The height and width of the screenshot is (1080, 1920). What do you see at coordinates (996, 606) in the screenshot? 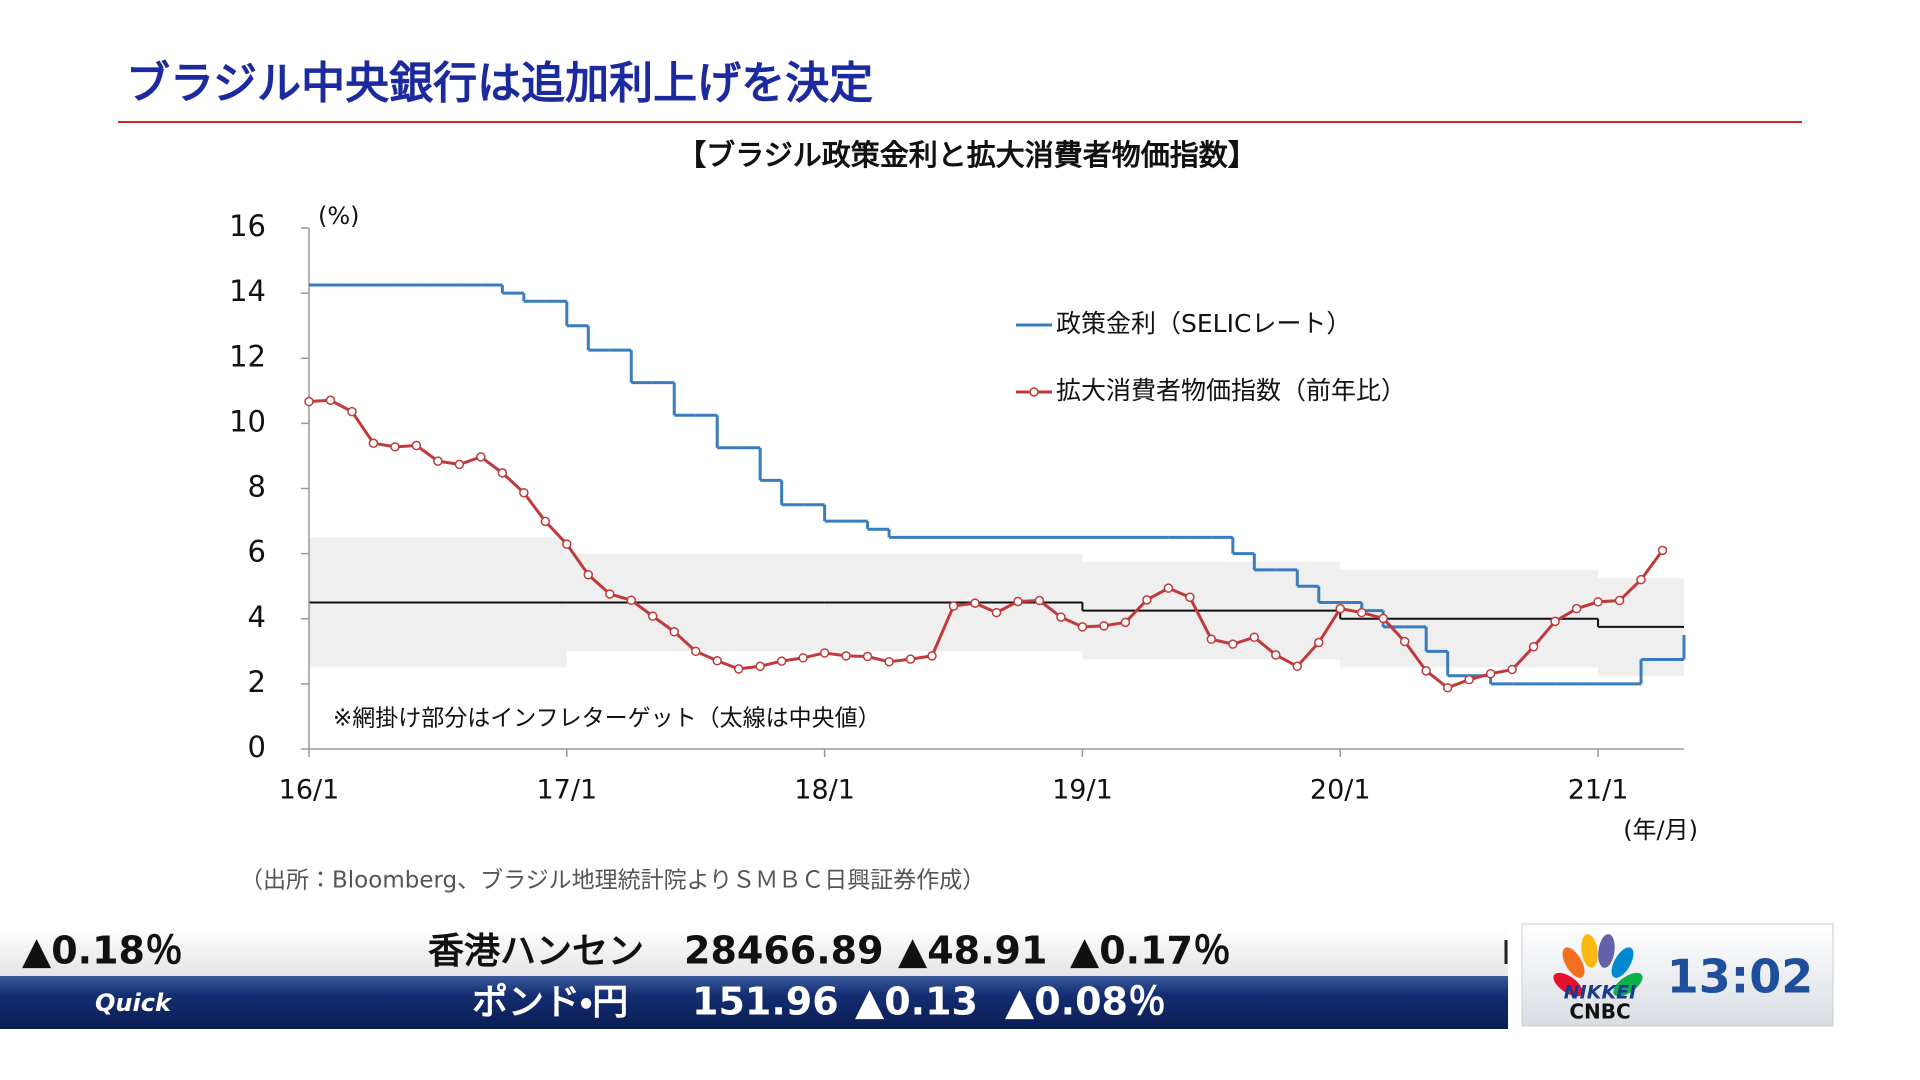
I see `target-band-layer` at bounding box center [996, 606].